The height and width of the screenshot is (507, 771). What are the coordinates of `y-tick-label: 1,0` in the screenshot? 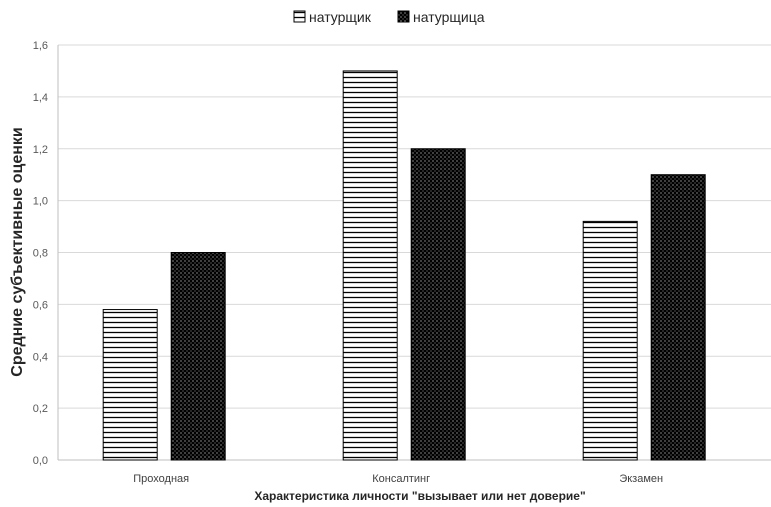 It's located at (40, 202).